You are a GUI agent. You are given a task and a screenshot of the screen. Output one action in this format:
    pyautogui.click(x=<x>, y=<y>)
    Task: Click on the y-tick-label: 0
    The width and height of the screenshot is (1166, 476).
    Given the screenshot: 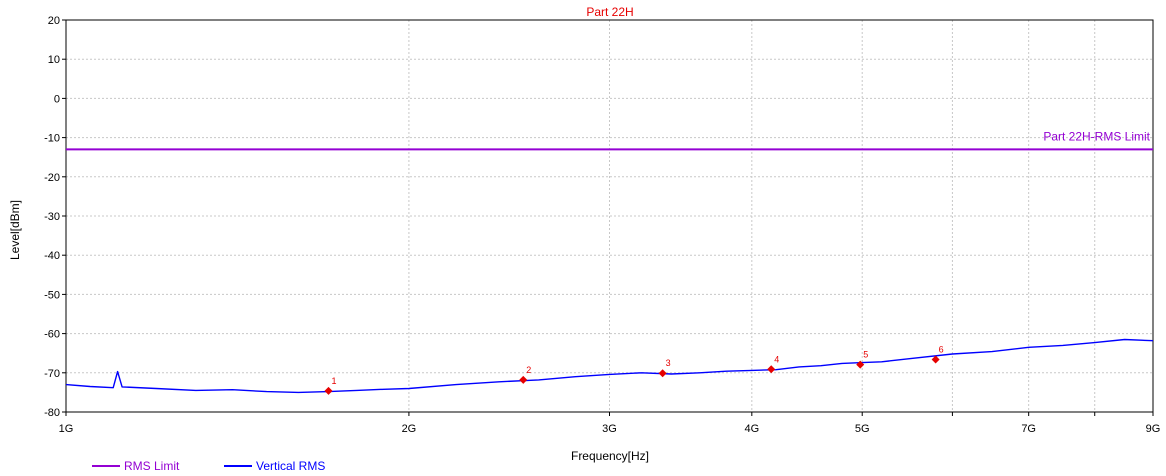 What is the action you would take?
    pyautogui.click(x=57, y=99)
    